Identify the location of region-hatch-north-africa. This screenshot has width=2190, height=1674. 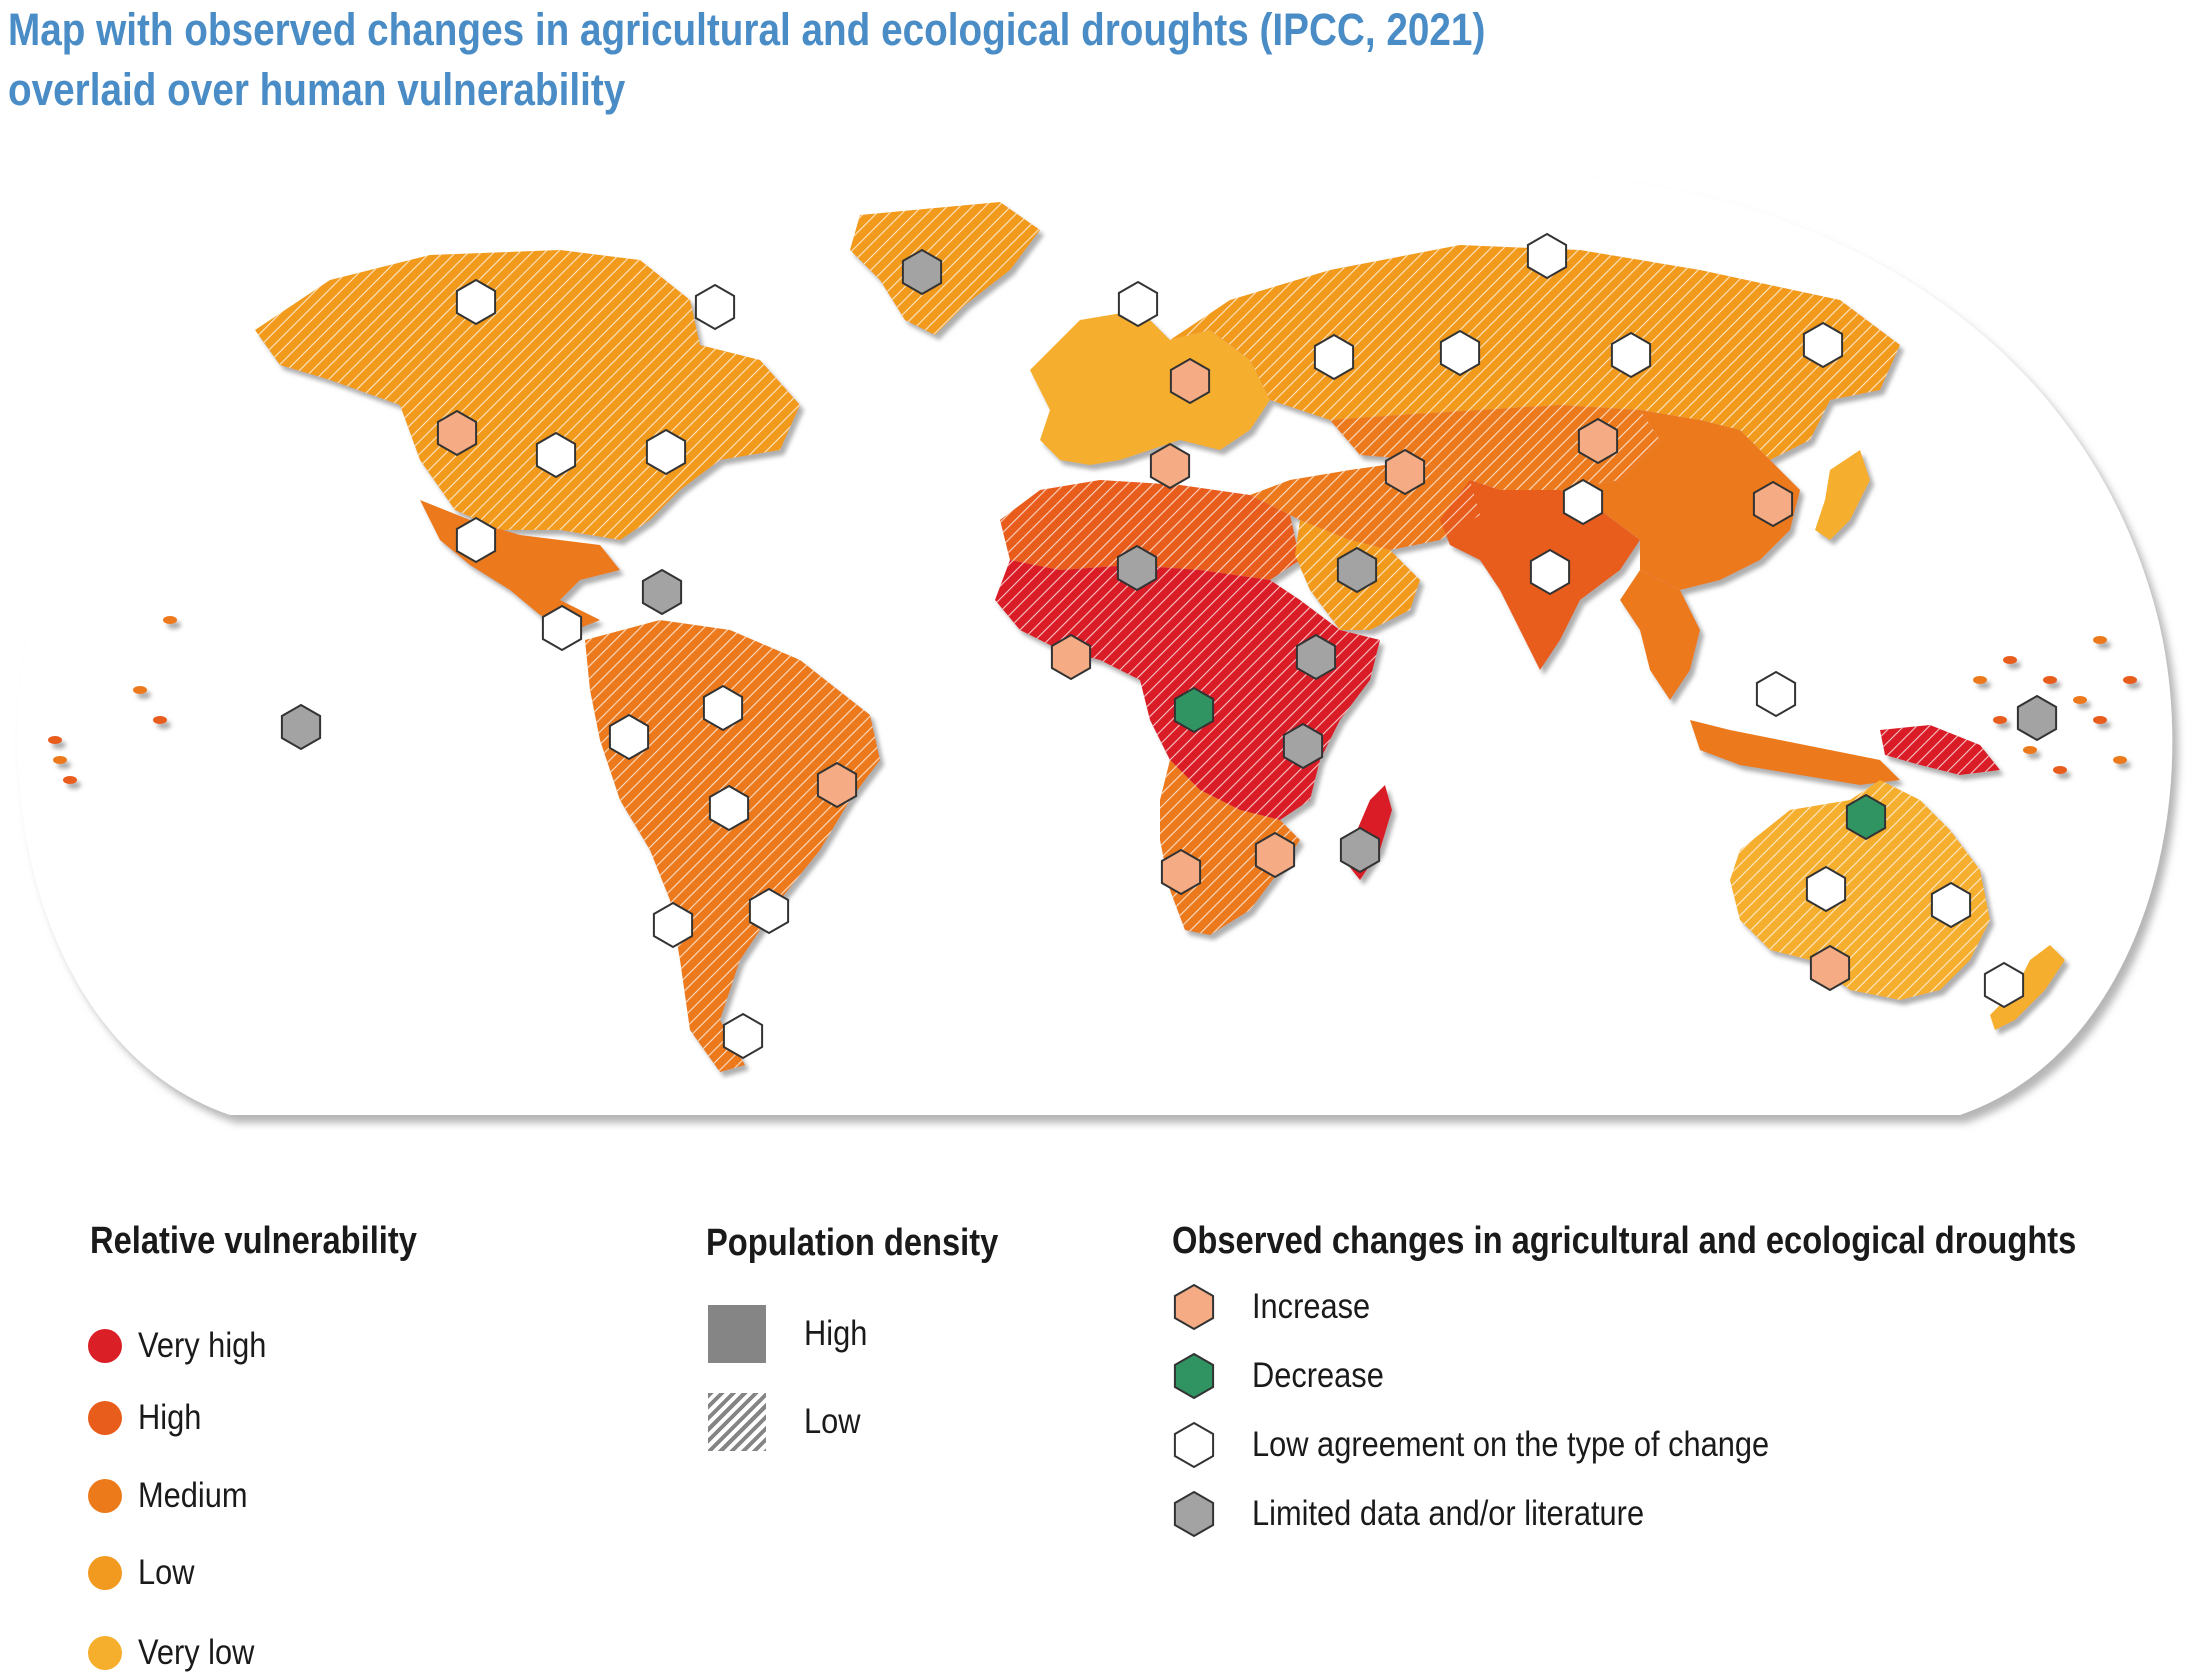
(1150, 530).